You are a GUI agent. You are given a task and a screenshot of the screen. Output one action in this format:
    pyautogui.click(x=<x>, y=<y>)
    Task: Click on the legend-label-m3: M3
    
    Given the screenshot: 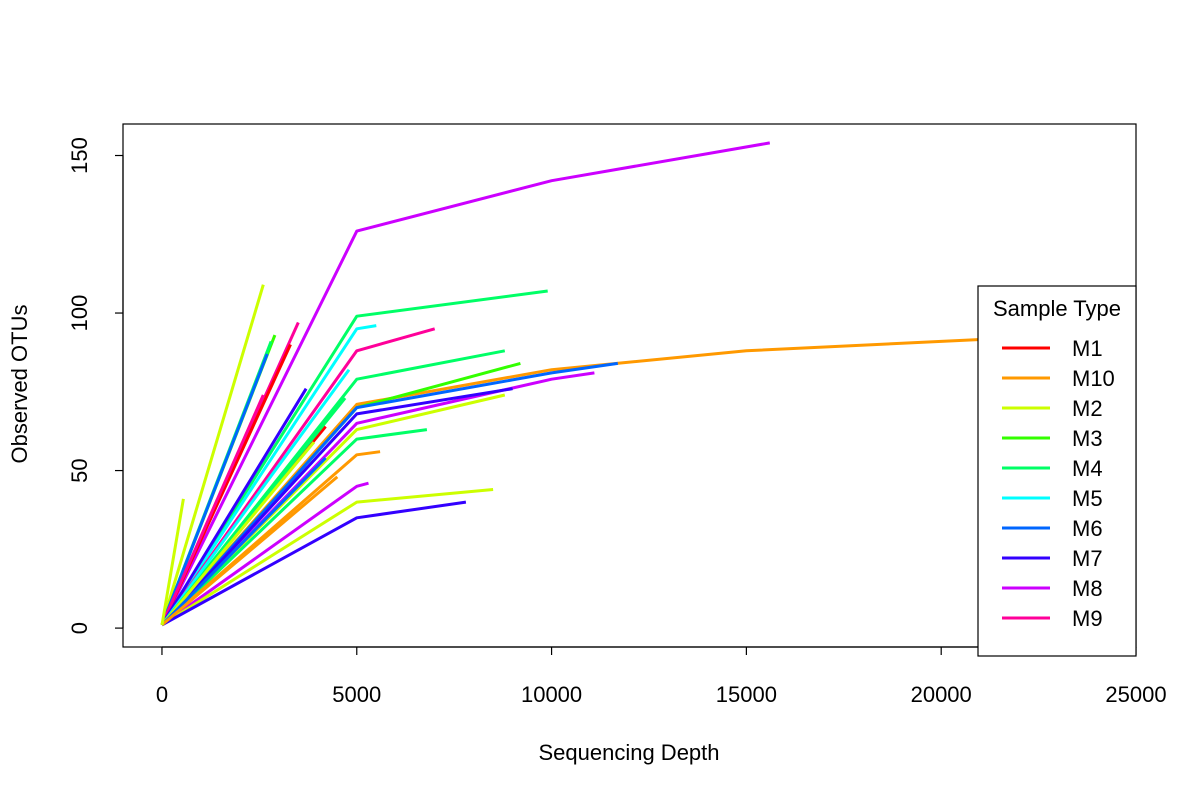 What is the action you would take?
    pyautogui.click(x=1087, y=438)
    